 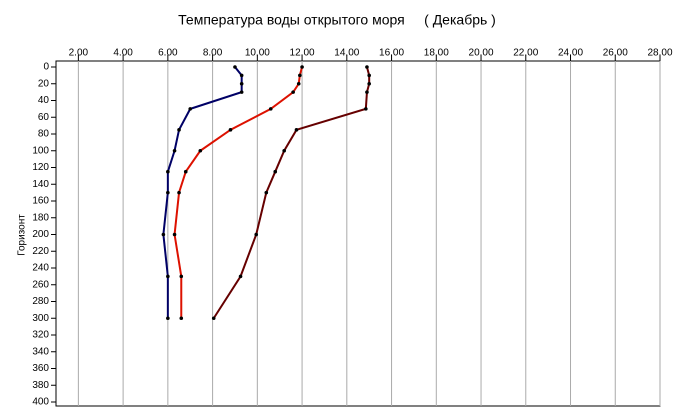 What do you see at coordinates (40, 167) in the screenshot?
I see `y-tick-label: 120` at bounding box center [40, 167].